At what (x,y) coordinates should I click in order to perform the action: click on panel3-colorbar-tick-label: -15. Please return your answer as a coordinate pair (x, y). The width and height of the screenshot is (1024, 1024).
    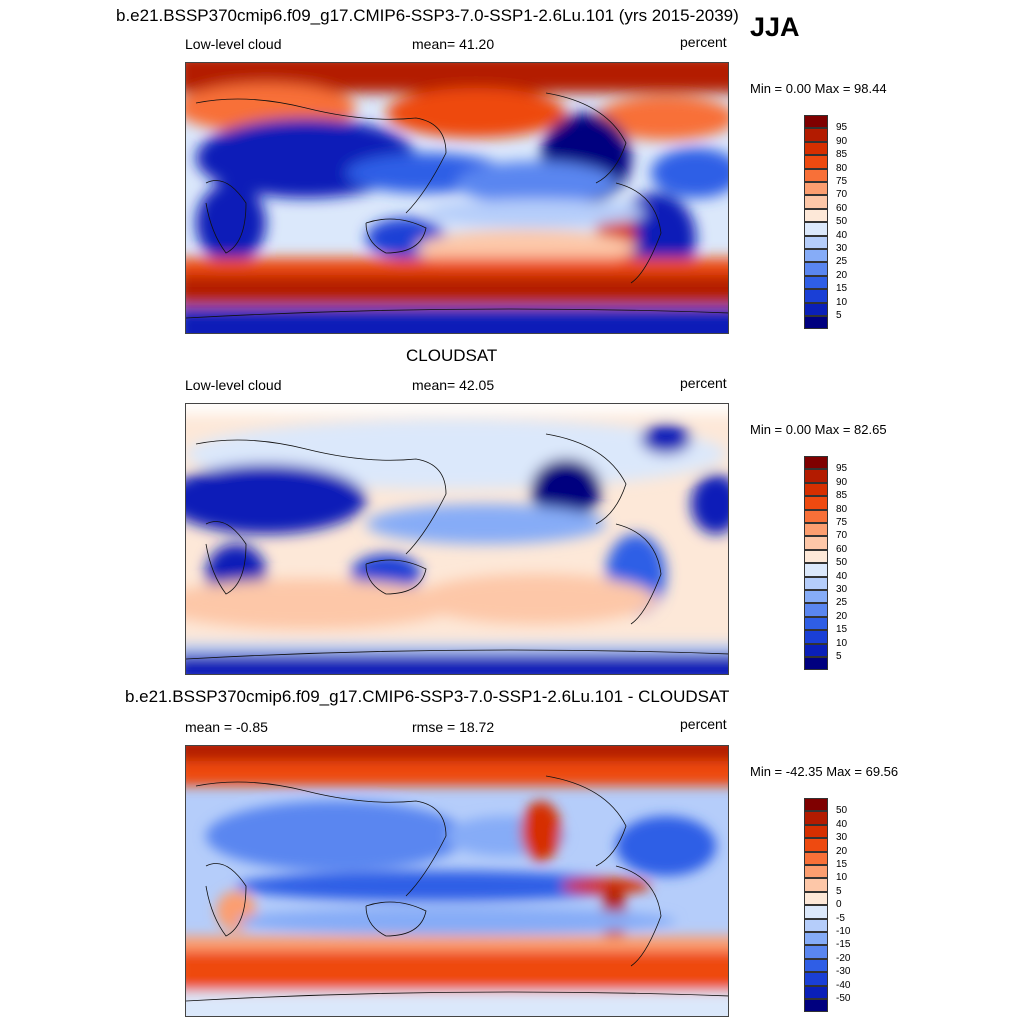
    Looking at the image, I should click on (843, 945).